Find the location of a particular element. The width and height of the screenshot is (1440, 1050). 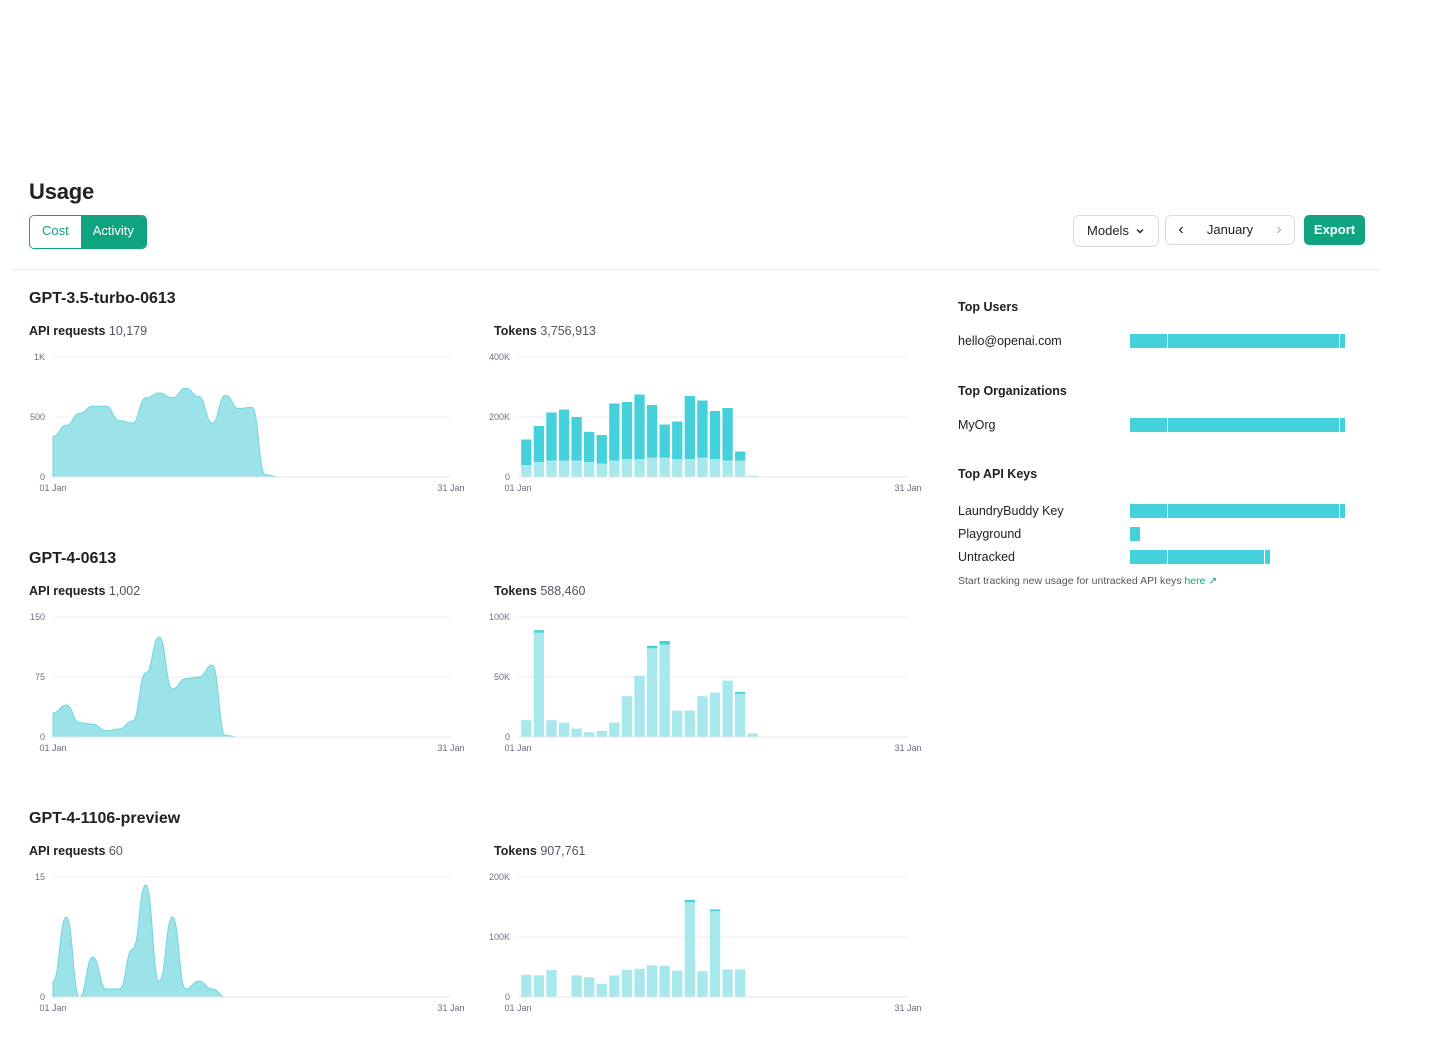

models-dropdown: Models is located at coordinates (1116, 231).